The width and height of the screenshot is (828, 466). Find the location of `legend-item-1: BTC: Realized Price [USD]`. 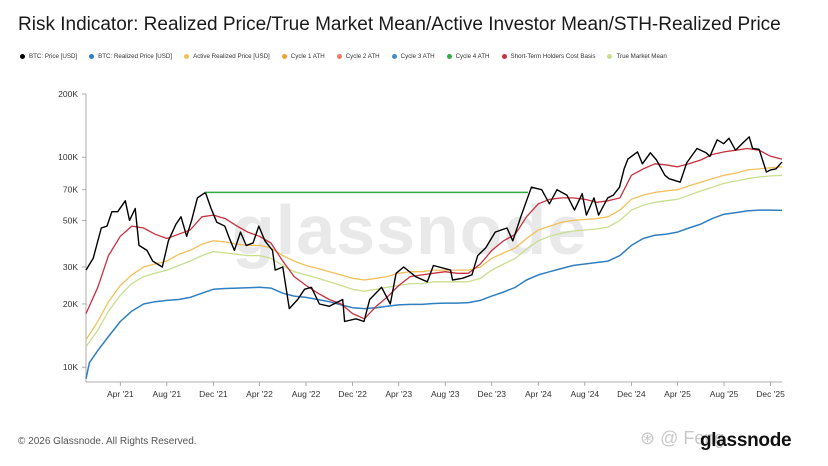

legend-item-1: BTC: Realized Price [USD] is located at coordinates (130, 56).